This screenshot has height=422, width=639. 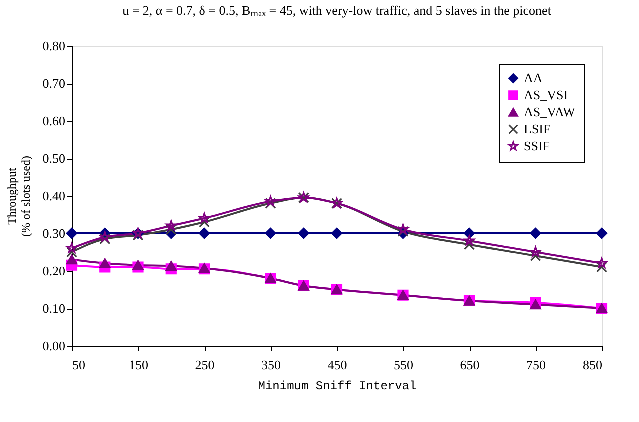 I want to click on x-tick-label: 150, so click(x=138, y=365).